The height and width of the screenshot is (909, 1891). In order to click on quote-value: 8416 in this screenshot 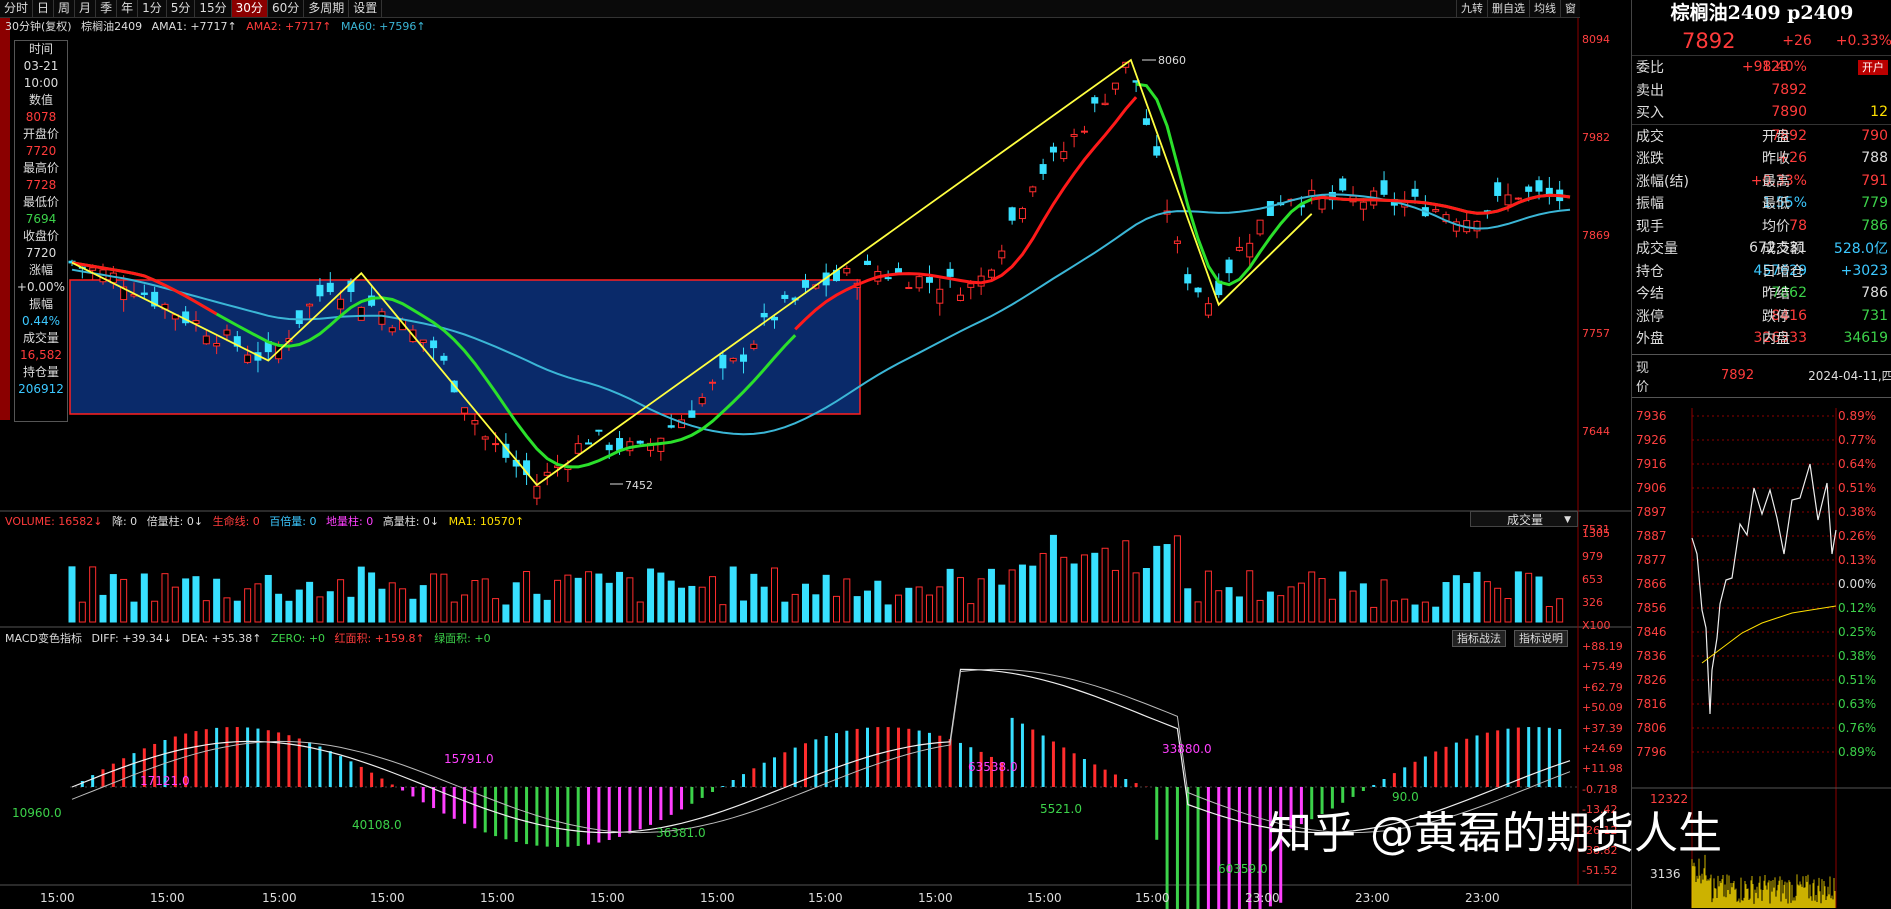, I will do `click(1789, 315)`.